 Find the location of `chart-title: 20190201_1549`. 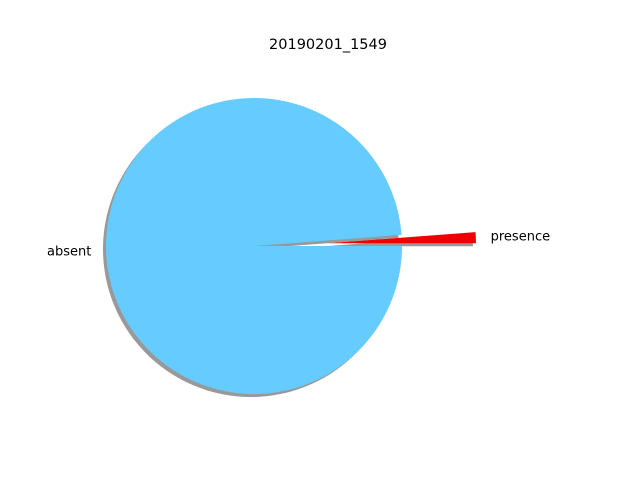

chart-title: 20190201_1549 is located at coordinates (328, 45).